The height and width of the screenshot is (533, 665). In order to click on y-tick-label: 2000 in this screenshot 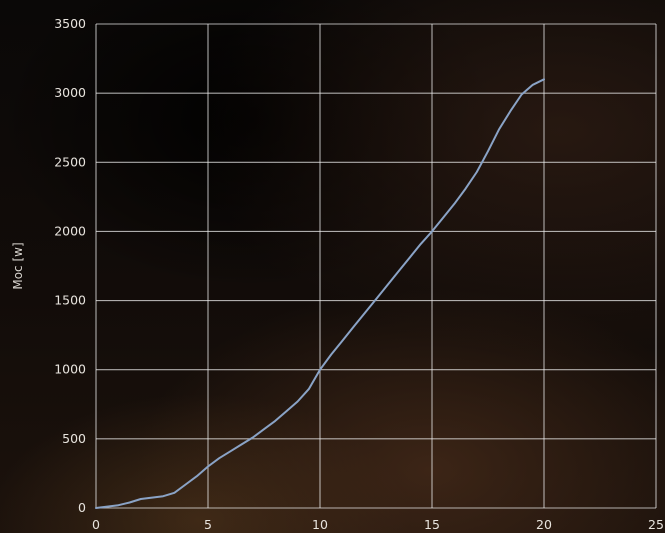, I will do `click(70, 230)`.